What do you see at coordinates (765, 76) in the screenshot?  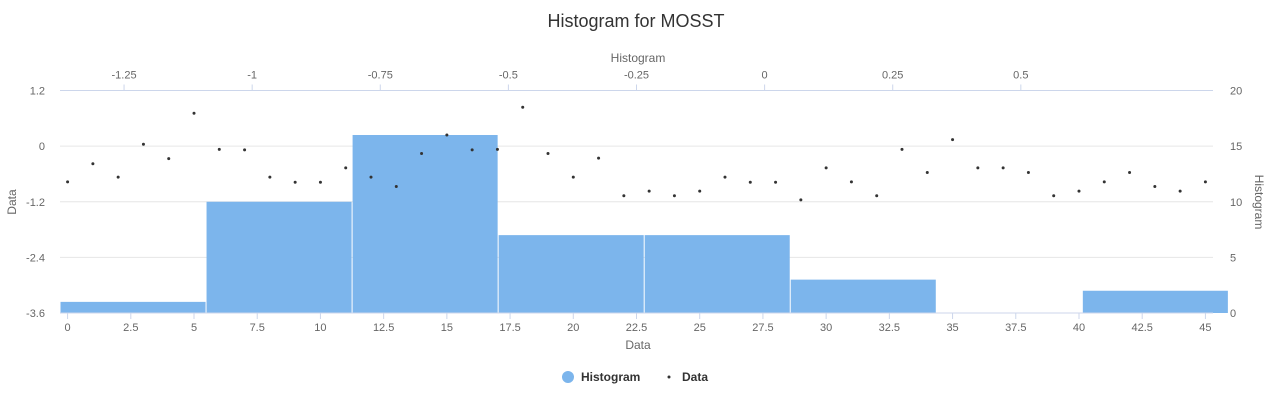 I see `x-top-tick-label: 0` at bounding box center [765, 76].